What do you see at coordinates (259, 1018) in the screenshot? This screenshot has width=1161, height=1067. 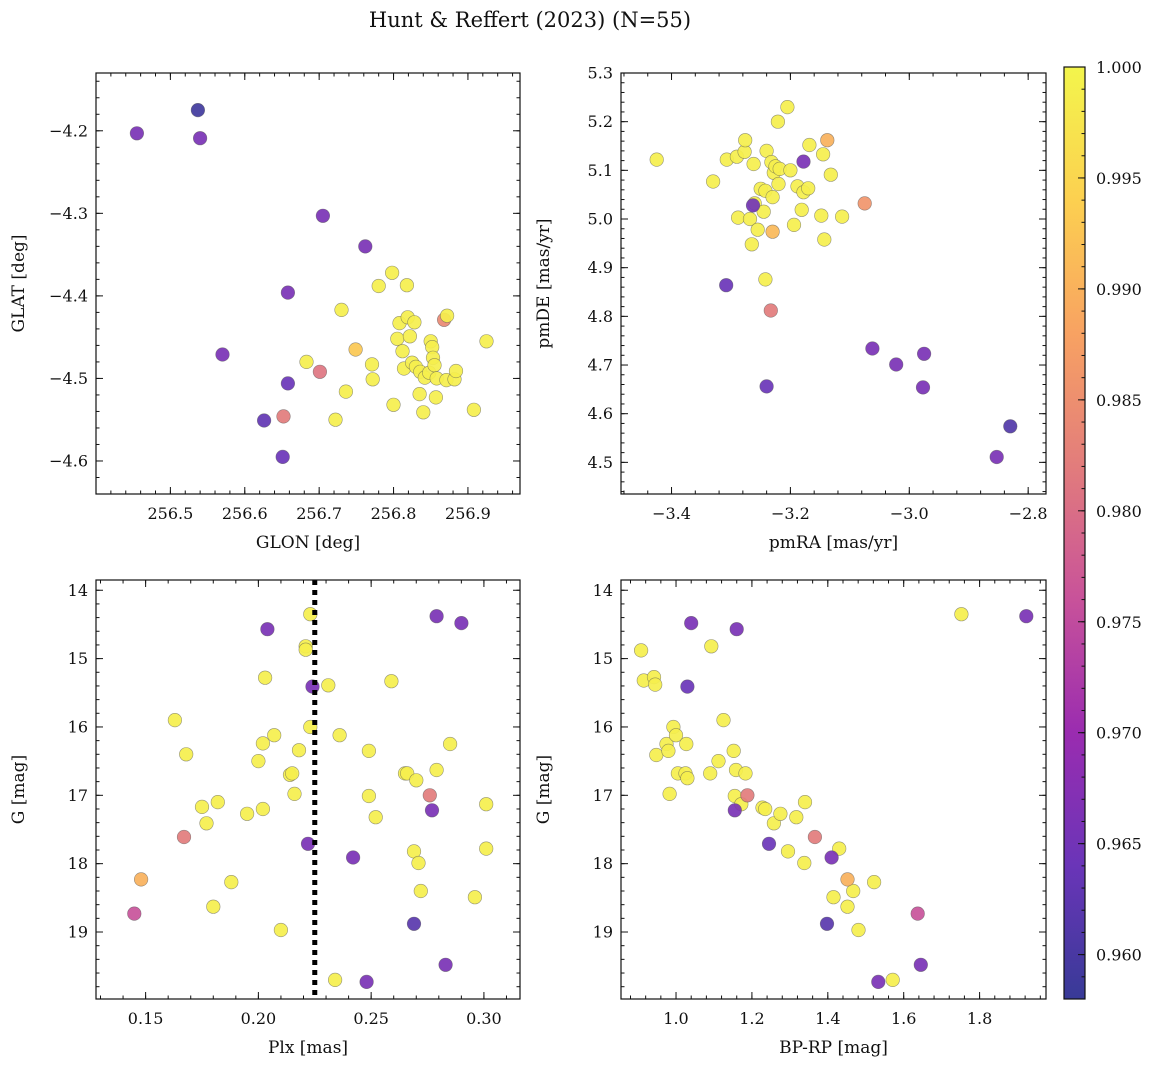 I see `x-tick-label: 0.20` at bounding box center [259, 1018].